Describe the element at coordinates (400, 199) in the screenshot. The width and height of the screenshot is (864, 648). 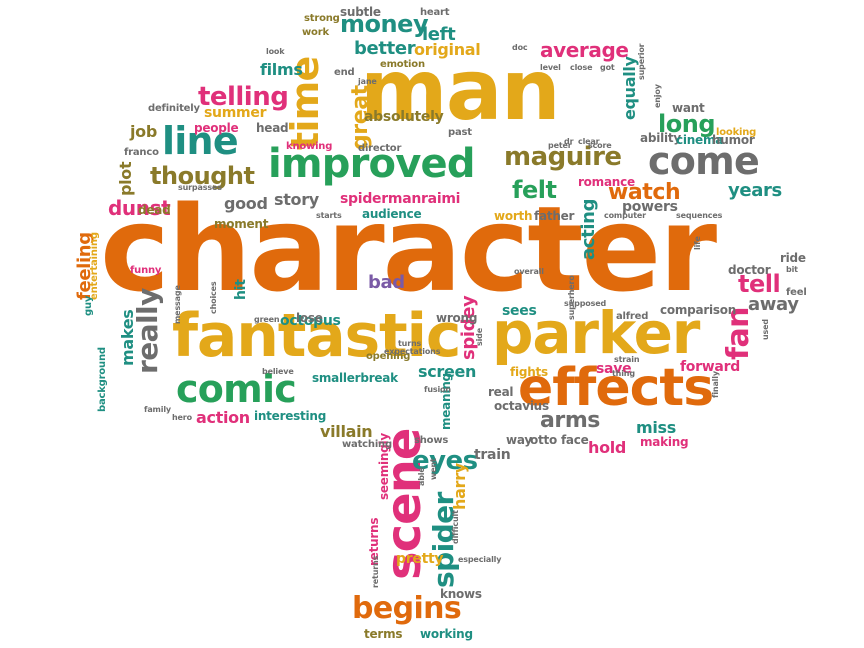
I see `word-spidermanraimi: spidermanraimi` at that location.